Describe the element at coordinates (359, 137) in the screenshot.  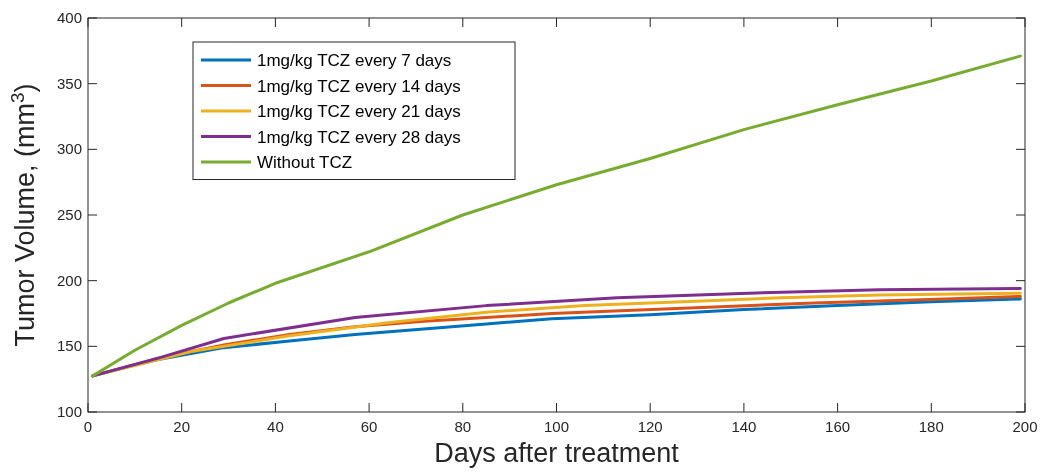
I see `legend-label: 1mg/kg TCZ every 28 days` at that location.